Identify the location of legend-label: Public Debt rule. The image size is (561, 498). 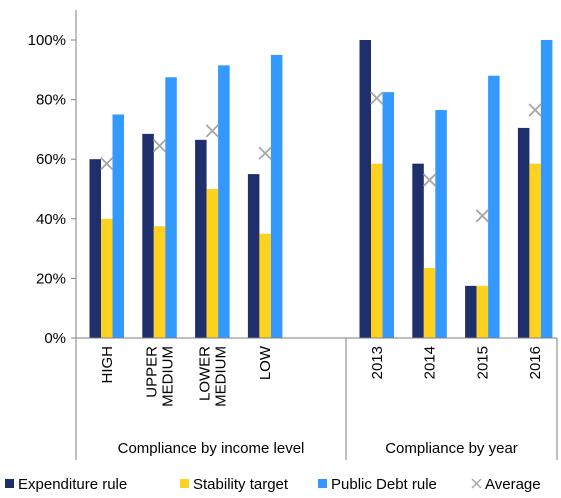
(384, 484).